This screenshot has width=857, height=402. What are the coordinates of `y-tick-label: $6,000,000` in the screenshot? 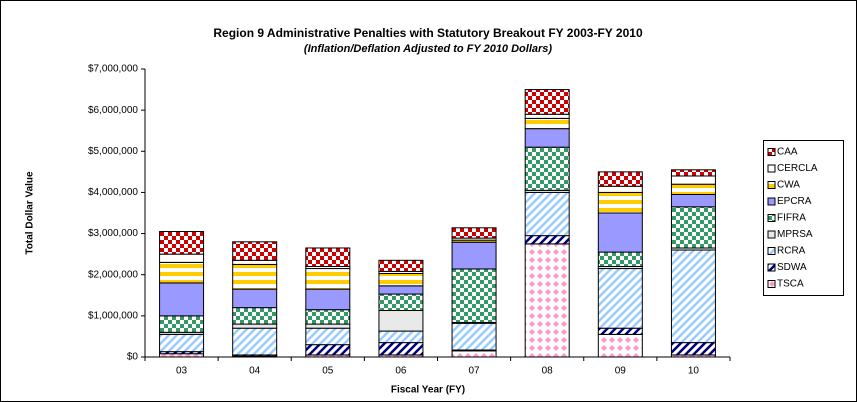 It's located at (113, 110).